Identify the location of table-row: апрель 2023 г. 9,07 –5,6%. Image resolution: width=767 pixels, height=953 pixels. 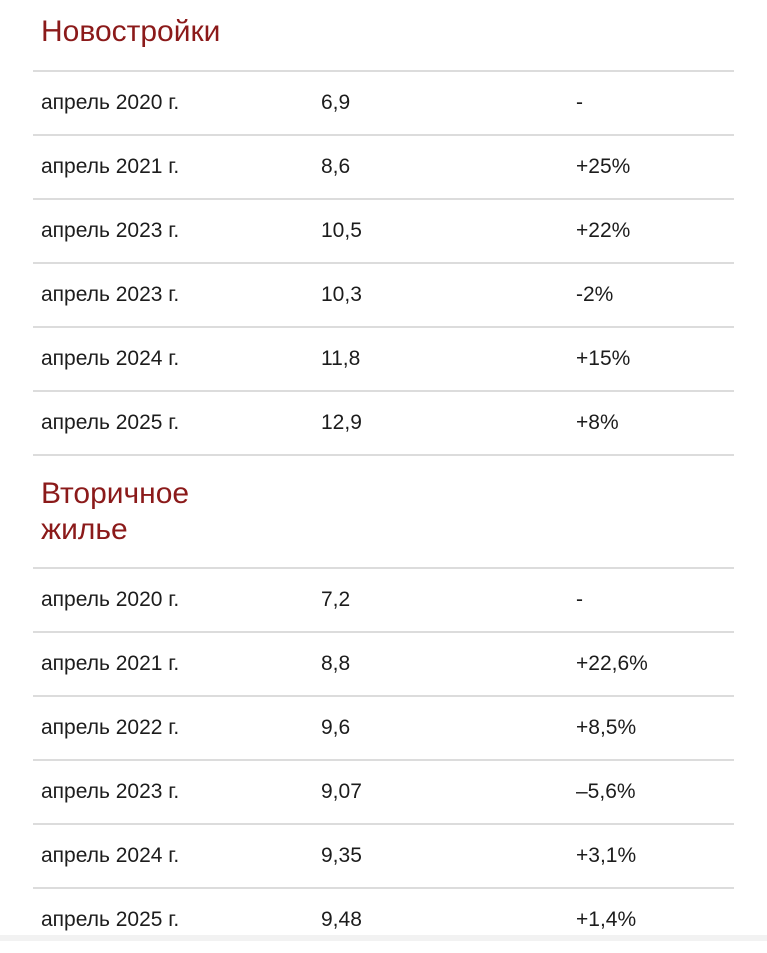
(383, 793).